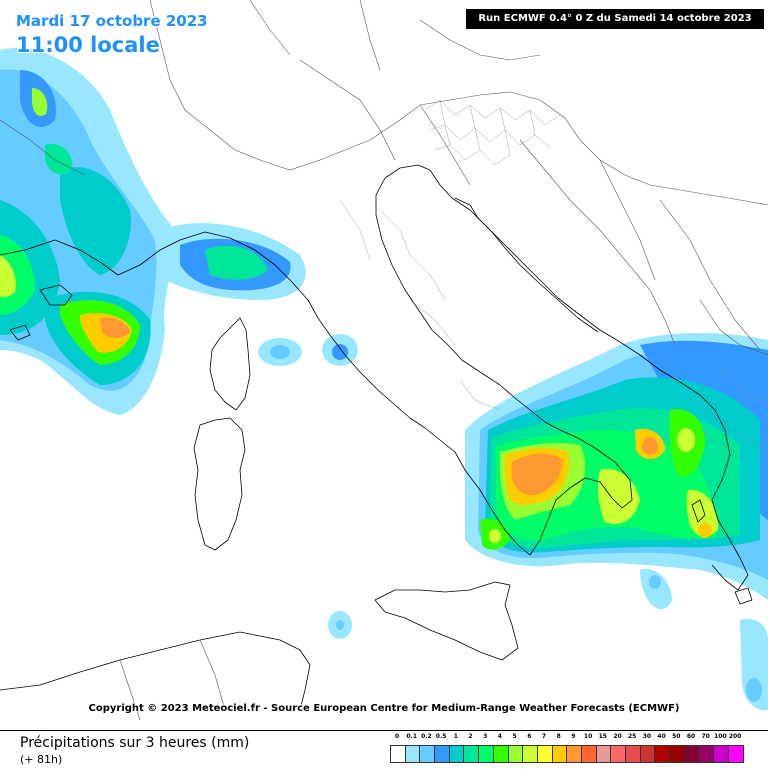  Describe the element at coordinates (573, 736) in the screenshot. I see `scale-label: 9` at that location.